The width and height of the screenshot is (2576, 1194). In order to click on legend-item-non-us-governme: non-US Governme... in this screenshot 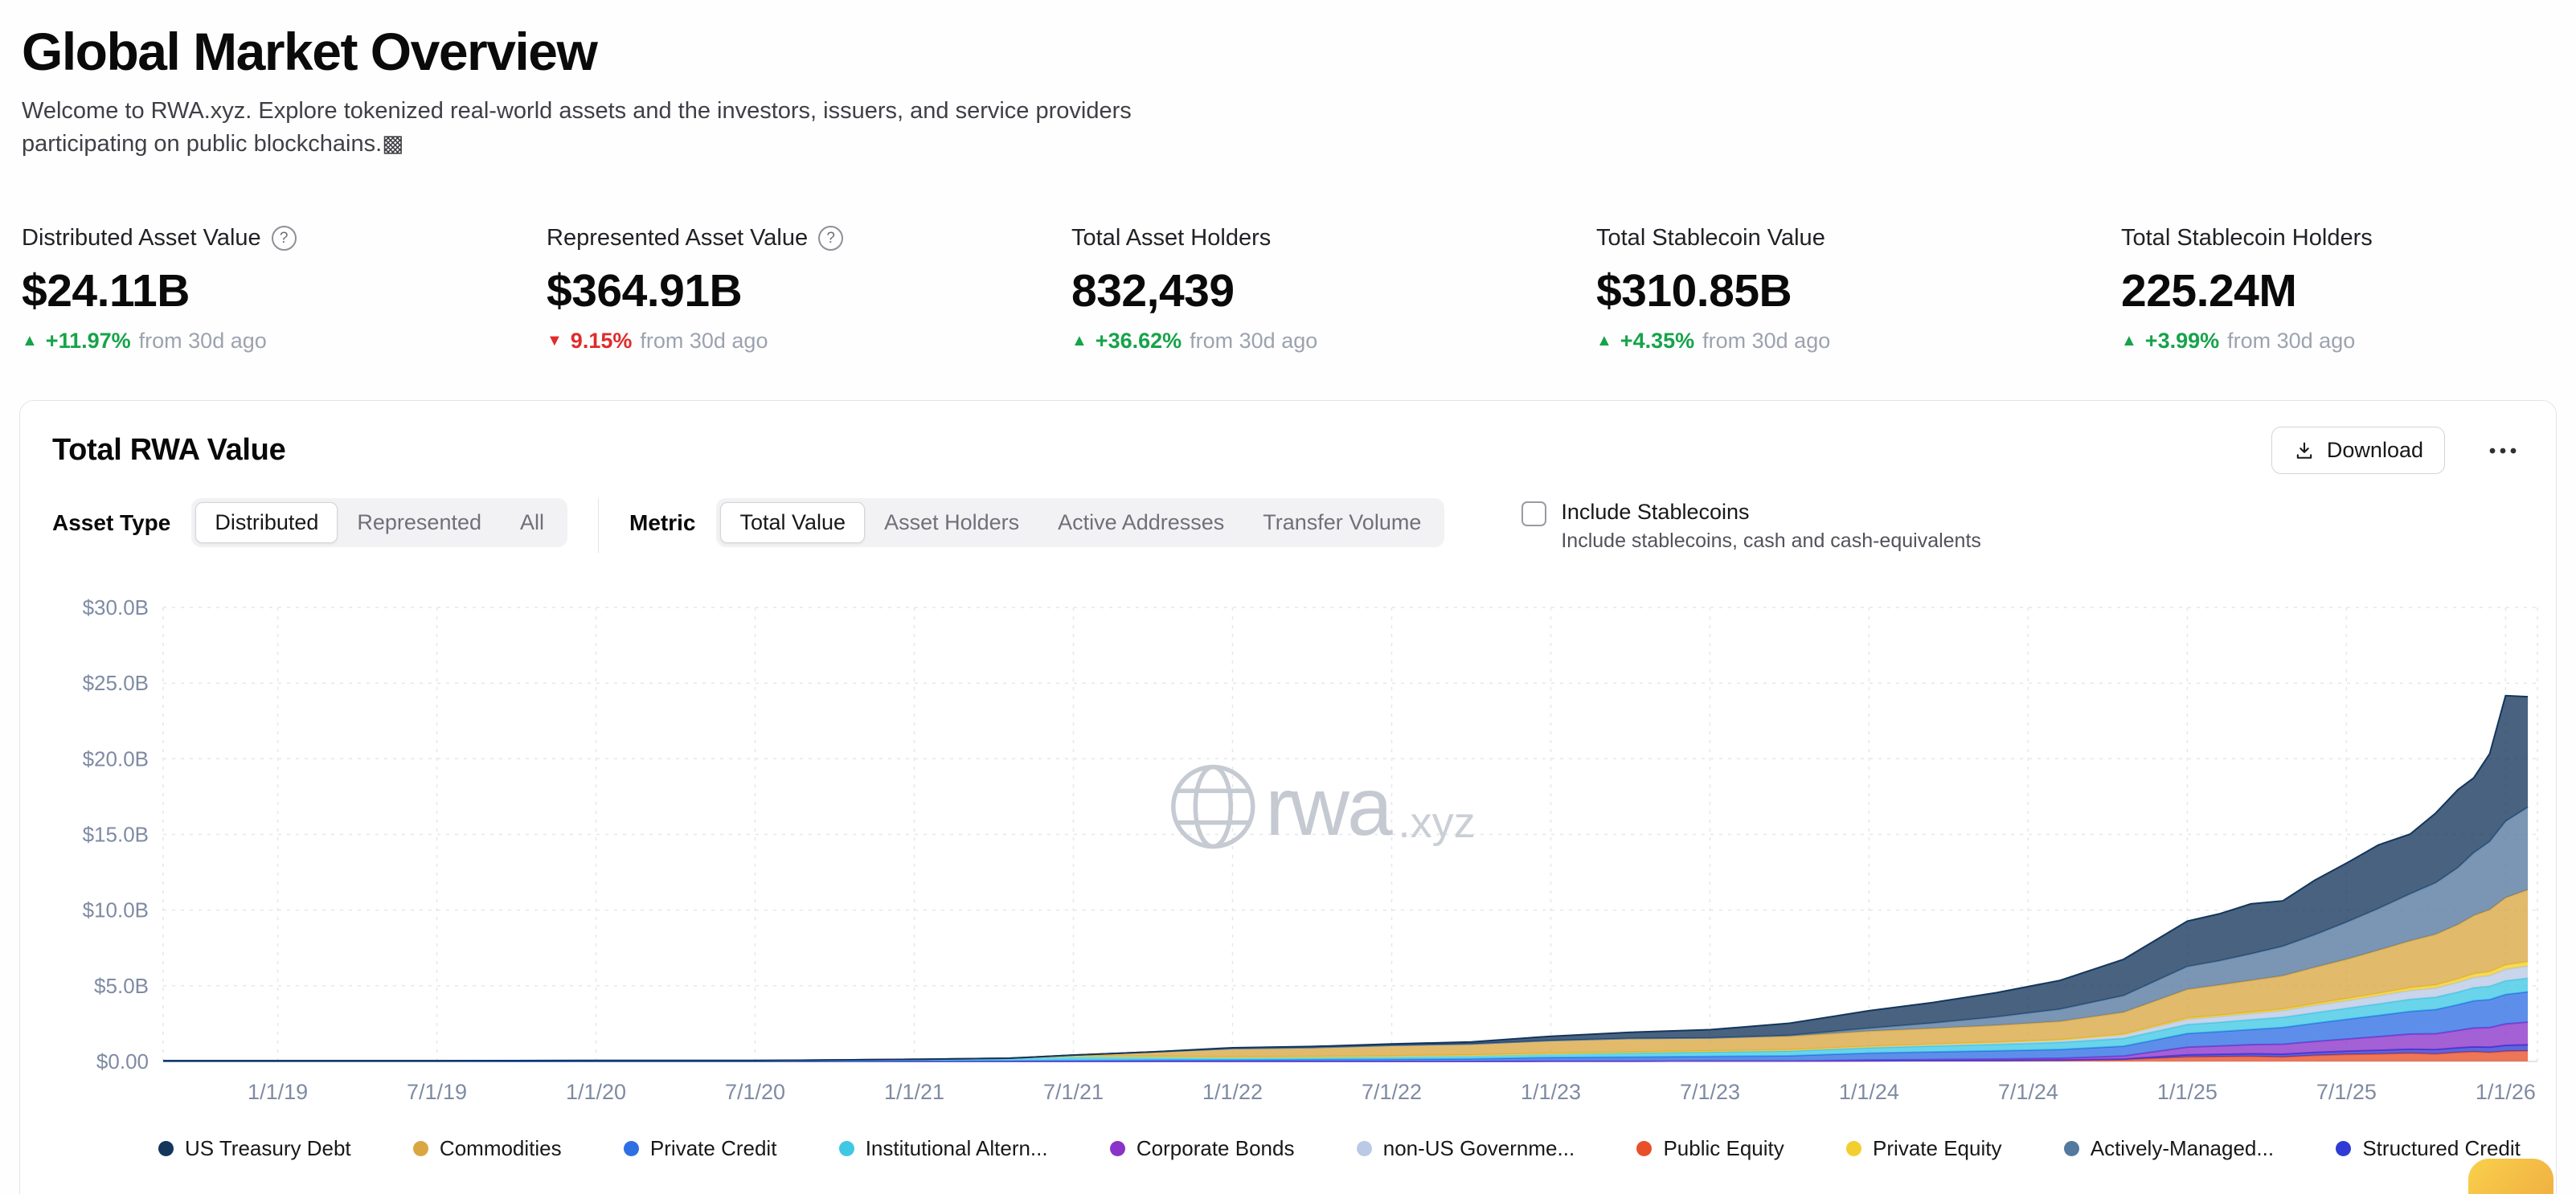, I will do `click(1465, 1149)`.